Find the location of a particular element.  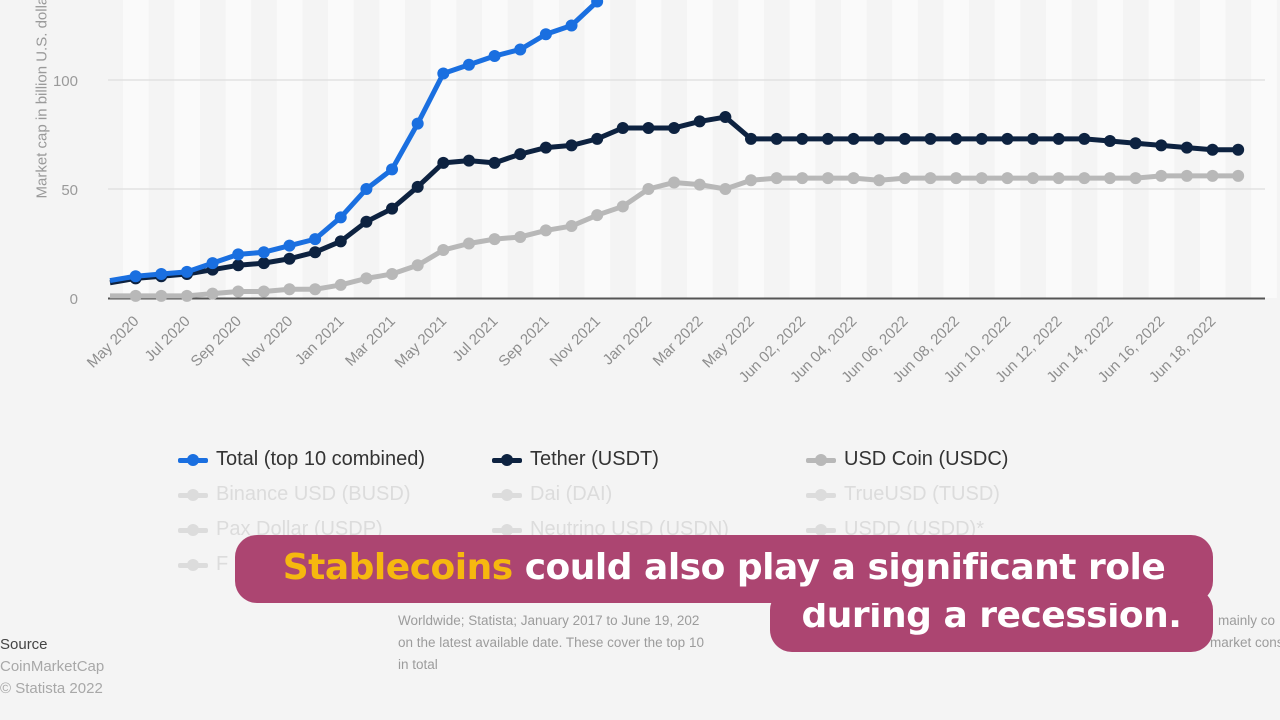

legend-item: F is located at coordinates (203, 564).